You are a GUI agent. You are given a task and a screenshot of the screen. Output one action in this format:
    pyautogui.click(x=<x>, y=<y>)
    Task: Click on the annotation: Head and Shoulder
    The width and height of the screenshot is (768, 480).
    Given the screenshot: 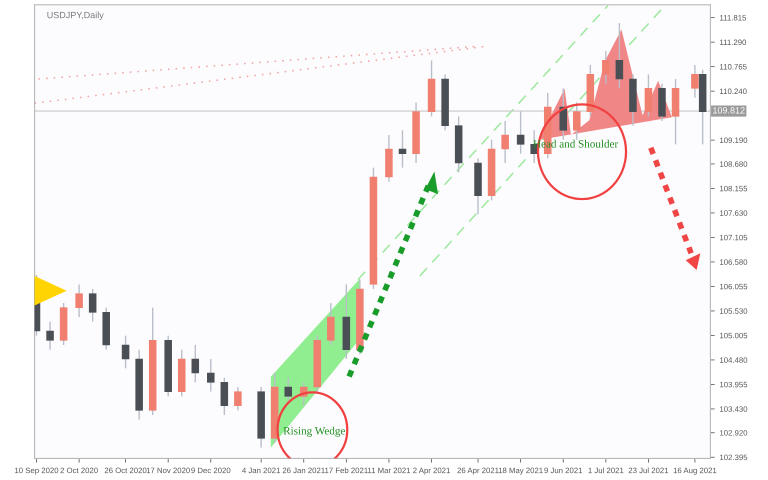 What is the action you would take?
    pyautogui.click(x=575, y=144)
    